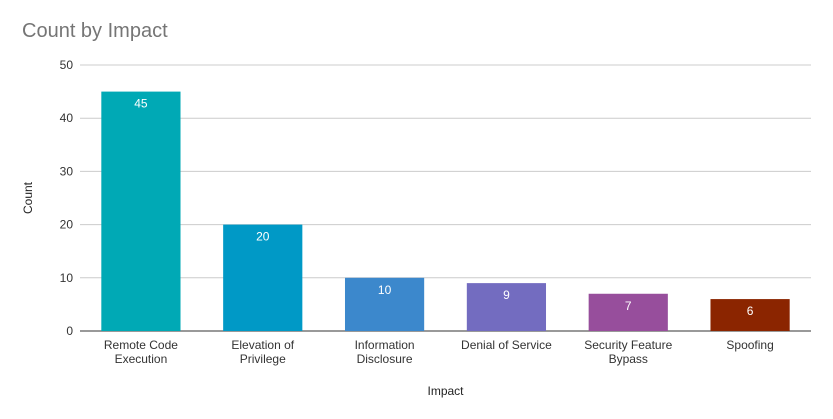 The height and width of the screenshot is (419, 833). Describe the element at coordinates (263, 237) in the screenshot. I see `data-label: 20` at that location.